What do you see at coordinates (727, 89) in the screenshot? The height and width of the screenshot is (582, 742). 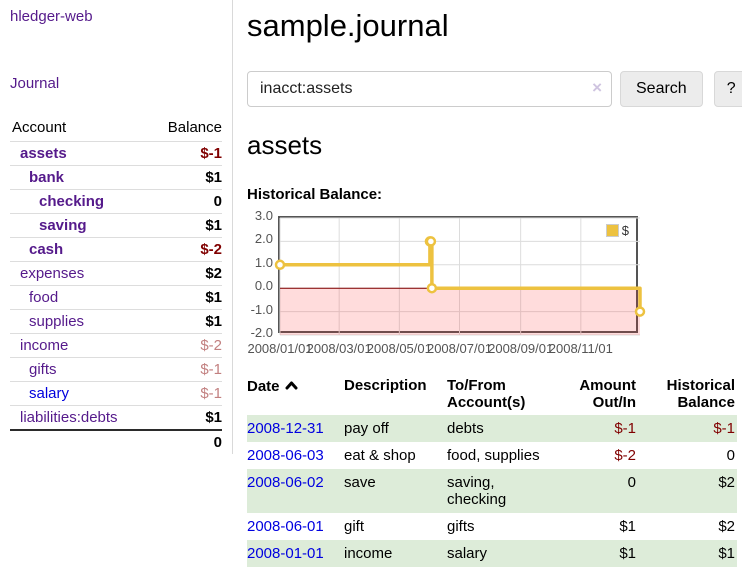 I see `search-help-button: ?` at bounding box center [727, 89].